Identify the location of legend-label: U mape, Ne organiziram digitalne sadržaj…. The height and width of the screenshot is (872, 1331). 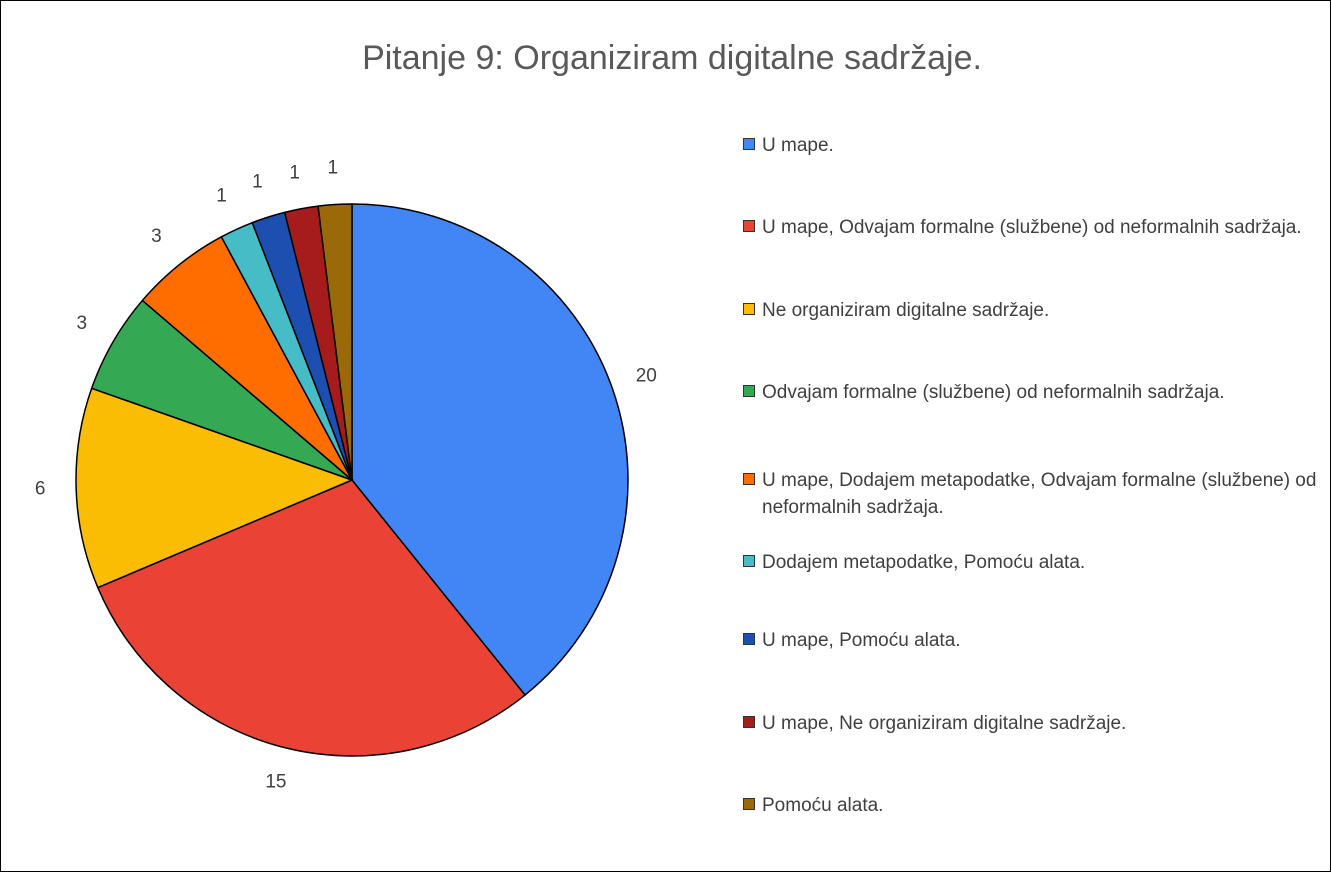
(944, 723).